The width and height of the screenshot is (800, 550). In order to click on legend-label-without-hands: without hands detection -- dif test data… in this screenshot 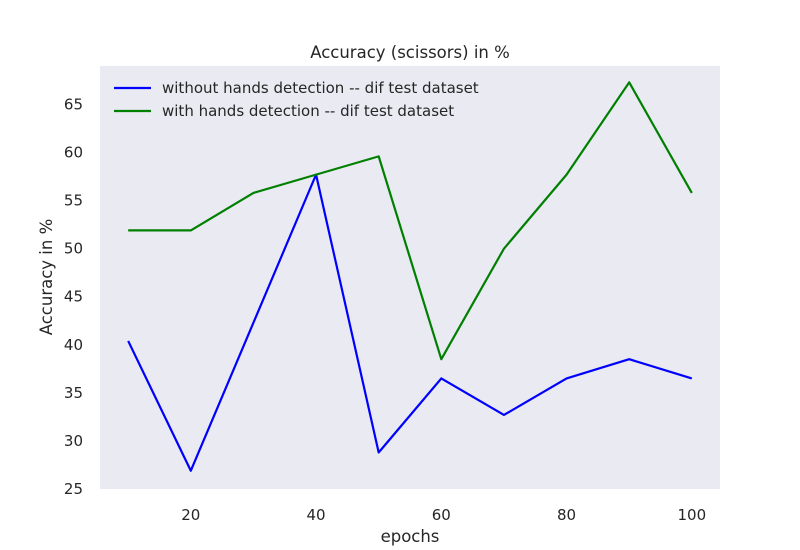, I will do `click(320, 88)`.